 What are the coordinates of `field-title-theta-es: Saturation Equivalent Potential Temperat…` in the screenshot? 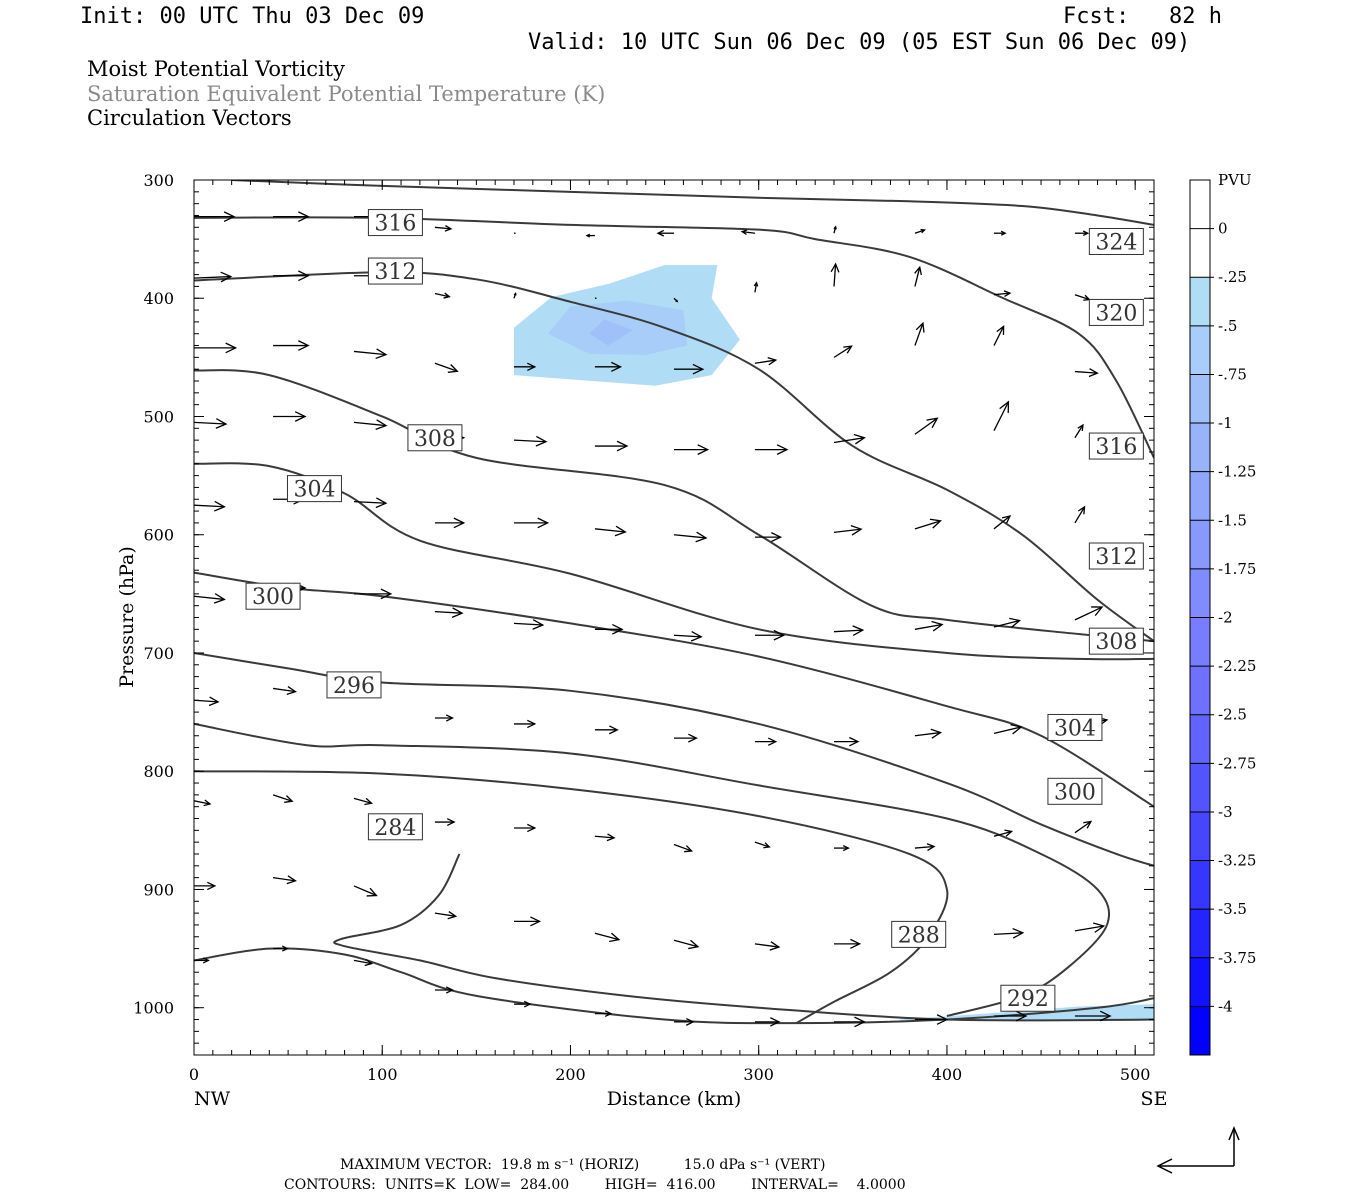 It's located at (346, 94).